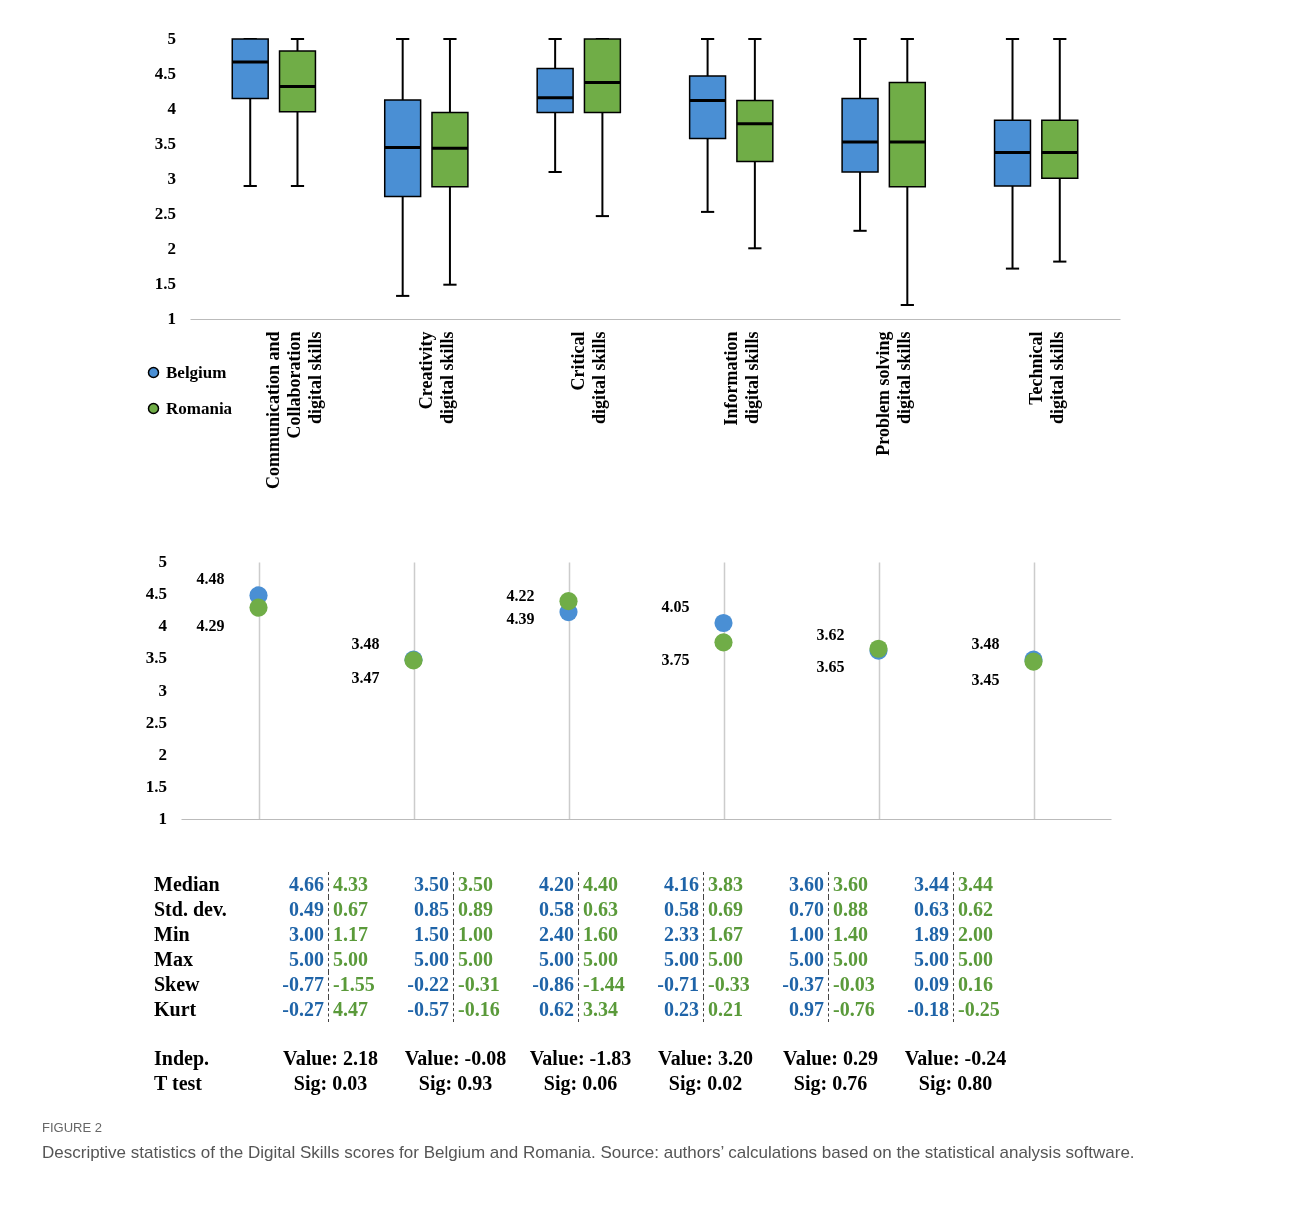  What do you see at coordinates (475, 909) in the screenshot?
I see `text: 0.89` at bounding box center [475, 909].